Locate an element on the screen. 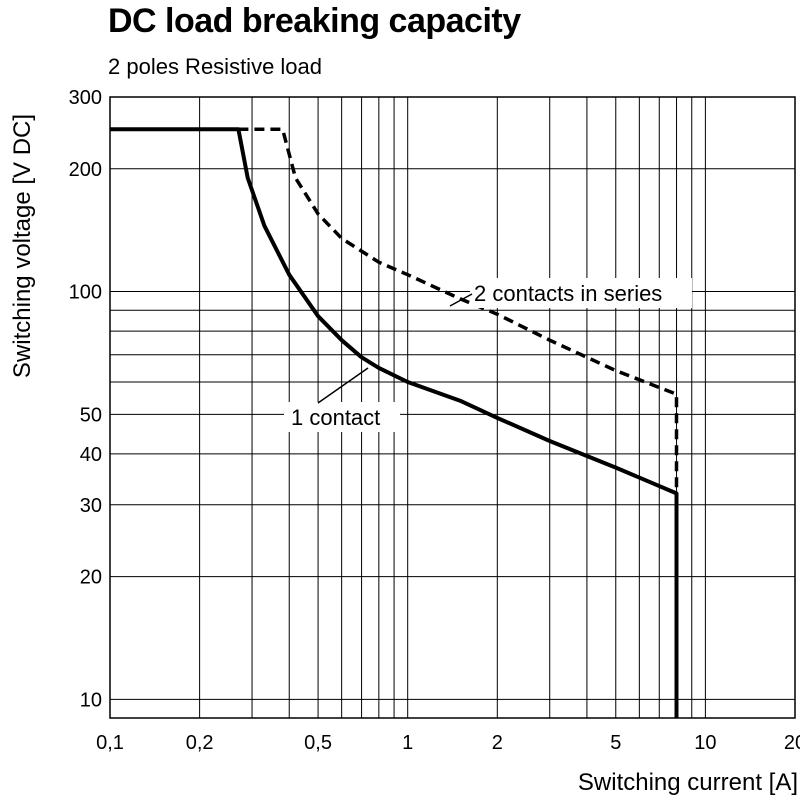 The width and height of the screenshot is (800, 812). annotation-two-contacts: 2 contacts in series is located at coordinates (568, 293).